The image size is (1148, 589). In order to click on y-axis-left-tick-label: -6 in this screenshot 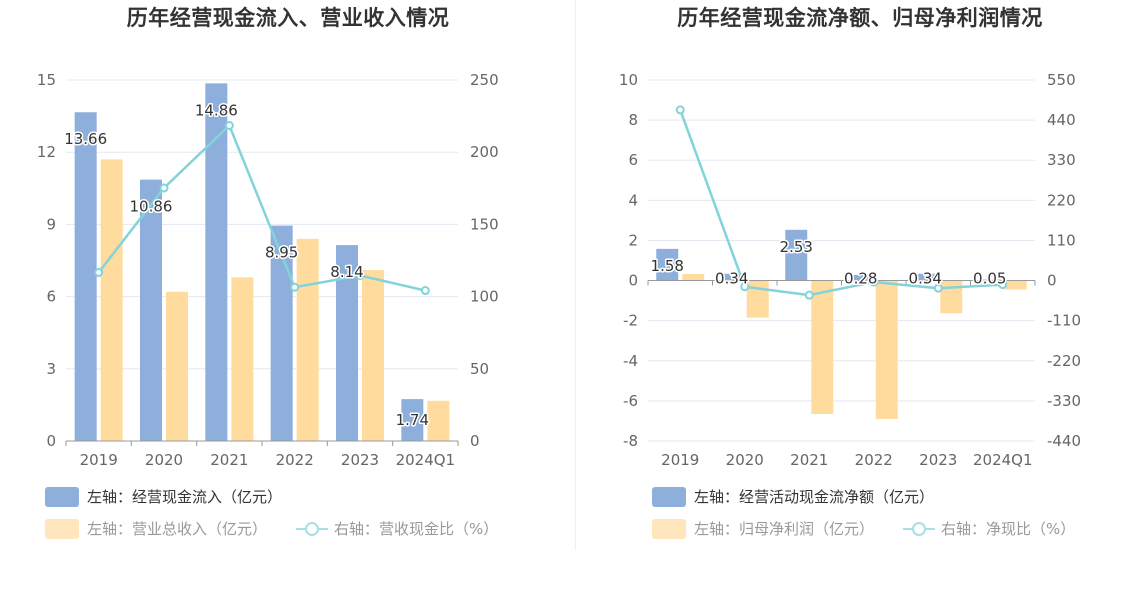, I will do `click(630, 401)`.